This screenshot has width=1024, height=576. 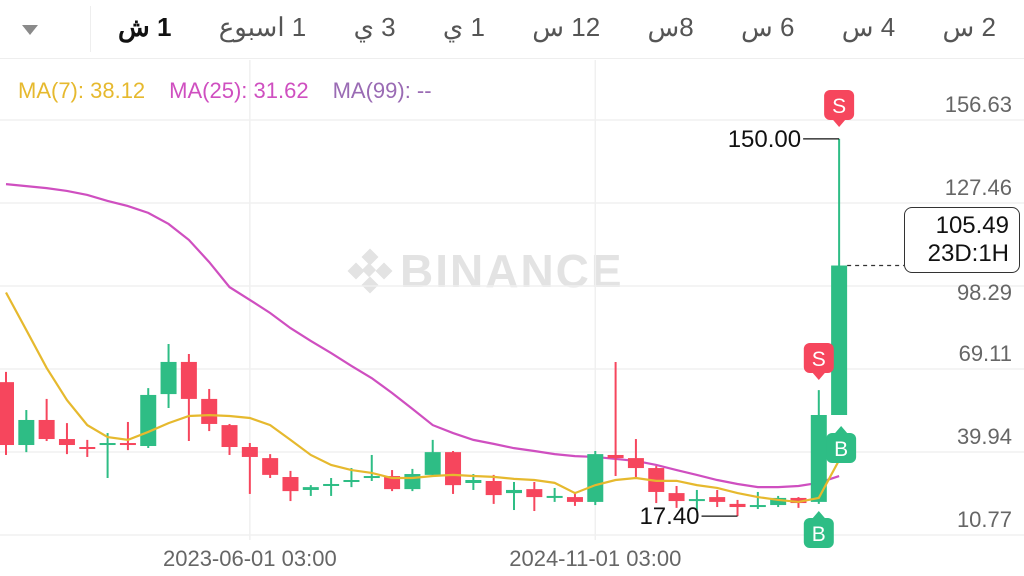 What do you see at coordinates (669, 516) in the screenshot?
I see `low-price-label: 17.40` at bounding box center [669, 516].